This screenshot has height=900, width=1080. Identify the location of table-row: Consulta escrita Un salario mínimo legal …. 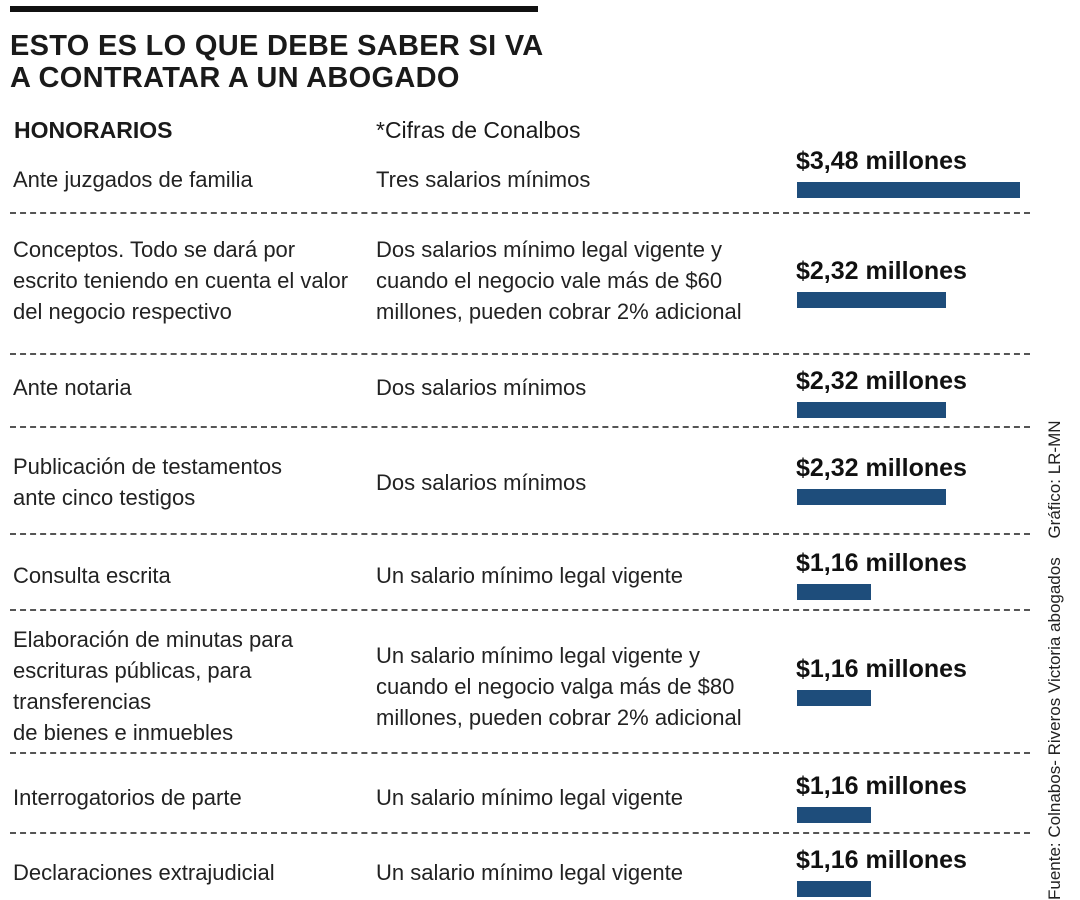
(515, 575).